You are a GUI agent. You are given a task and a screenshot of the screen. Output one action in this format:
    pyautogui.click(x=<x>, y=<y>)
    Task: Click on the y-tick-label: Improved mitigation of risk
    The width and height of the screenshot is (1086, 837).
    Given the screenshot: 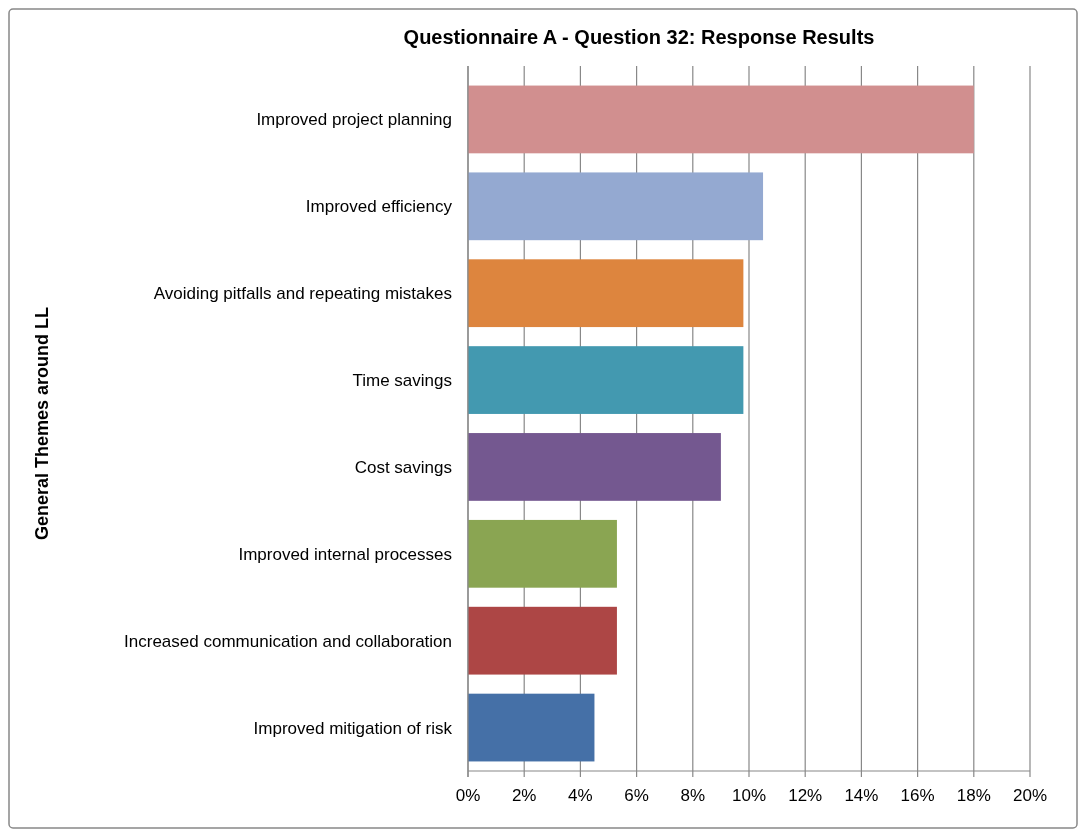 What is the action you would take?
    pyautogui.click(x=353, y=728)
    